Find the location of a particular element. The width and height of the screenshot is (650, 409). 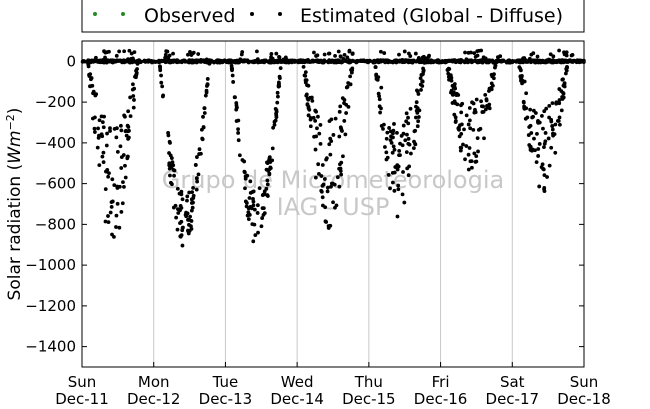

legend-observed-label: Observed is located at coordinates (189, 16).